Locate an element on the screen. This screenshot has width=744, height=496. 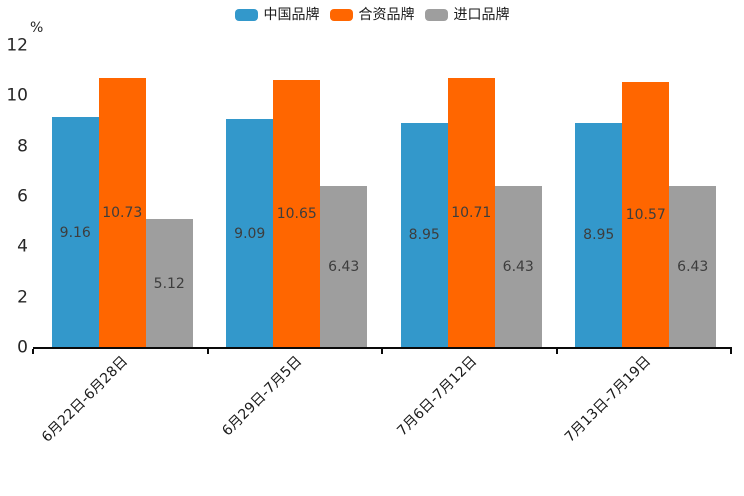
y-axis-unit-label: % is located at coordinates (37, 28).